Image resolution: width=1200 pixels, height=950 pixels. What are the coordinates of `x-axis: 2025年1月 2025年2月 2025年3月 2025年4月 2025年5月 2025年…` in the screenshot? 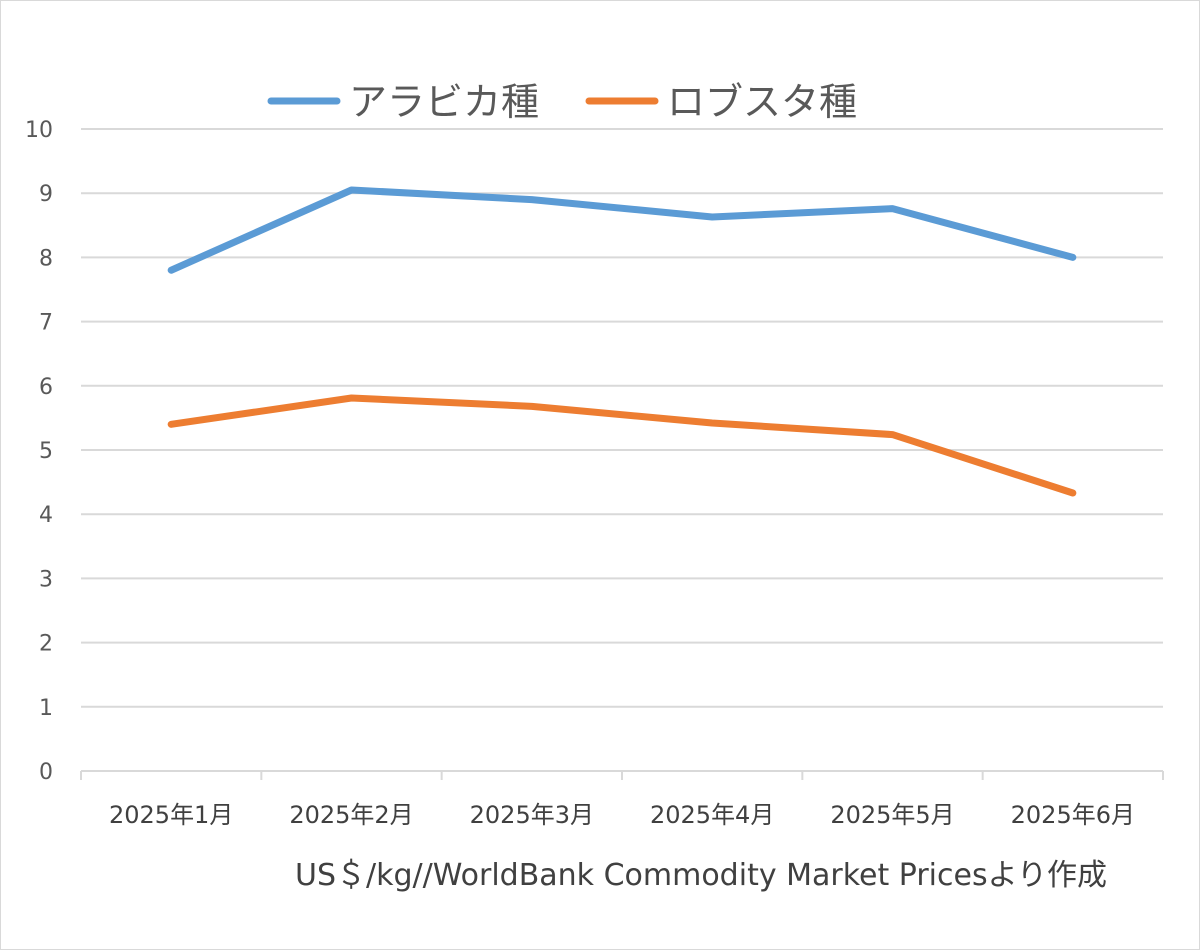 It's located at (622, 799).